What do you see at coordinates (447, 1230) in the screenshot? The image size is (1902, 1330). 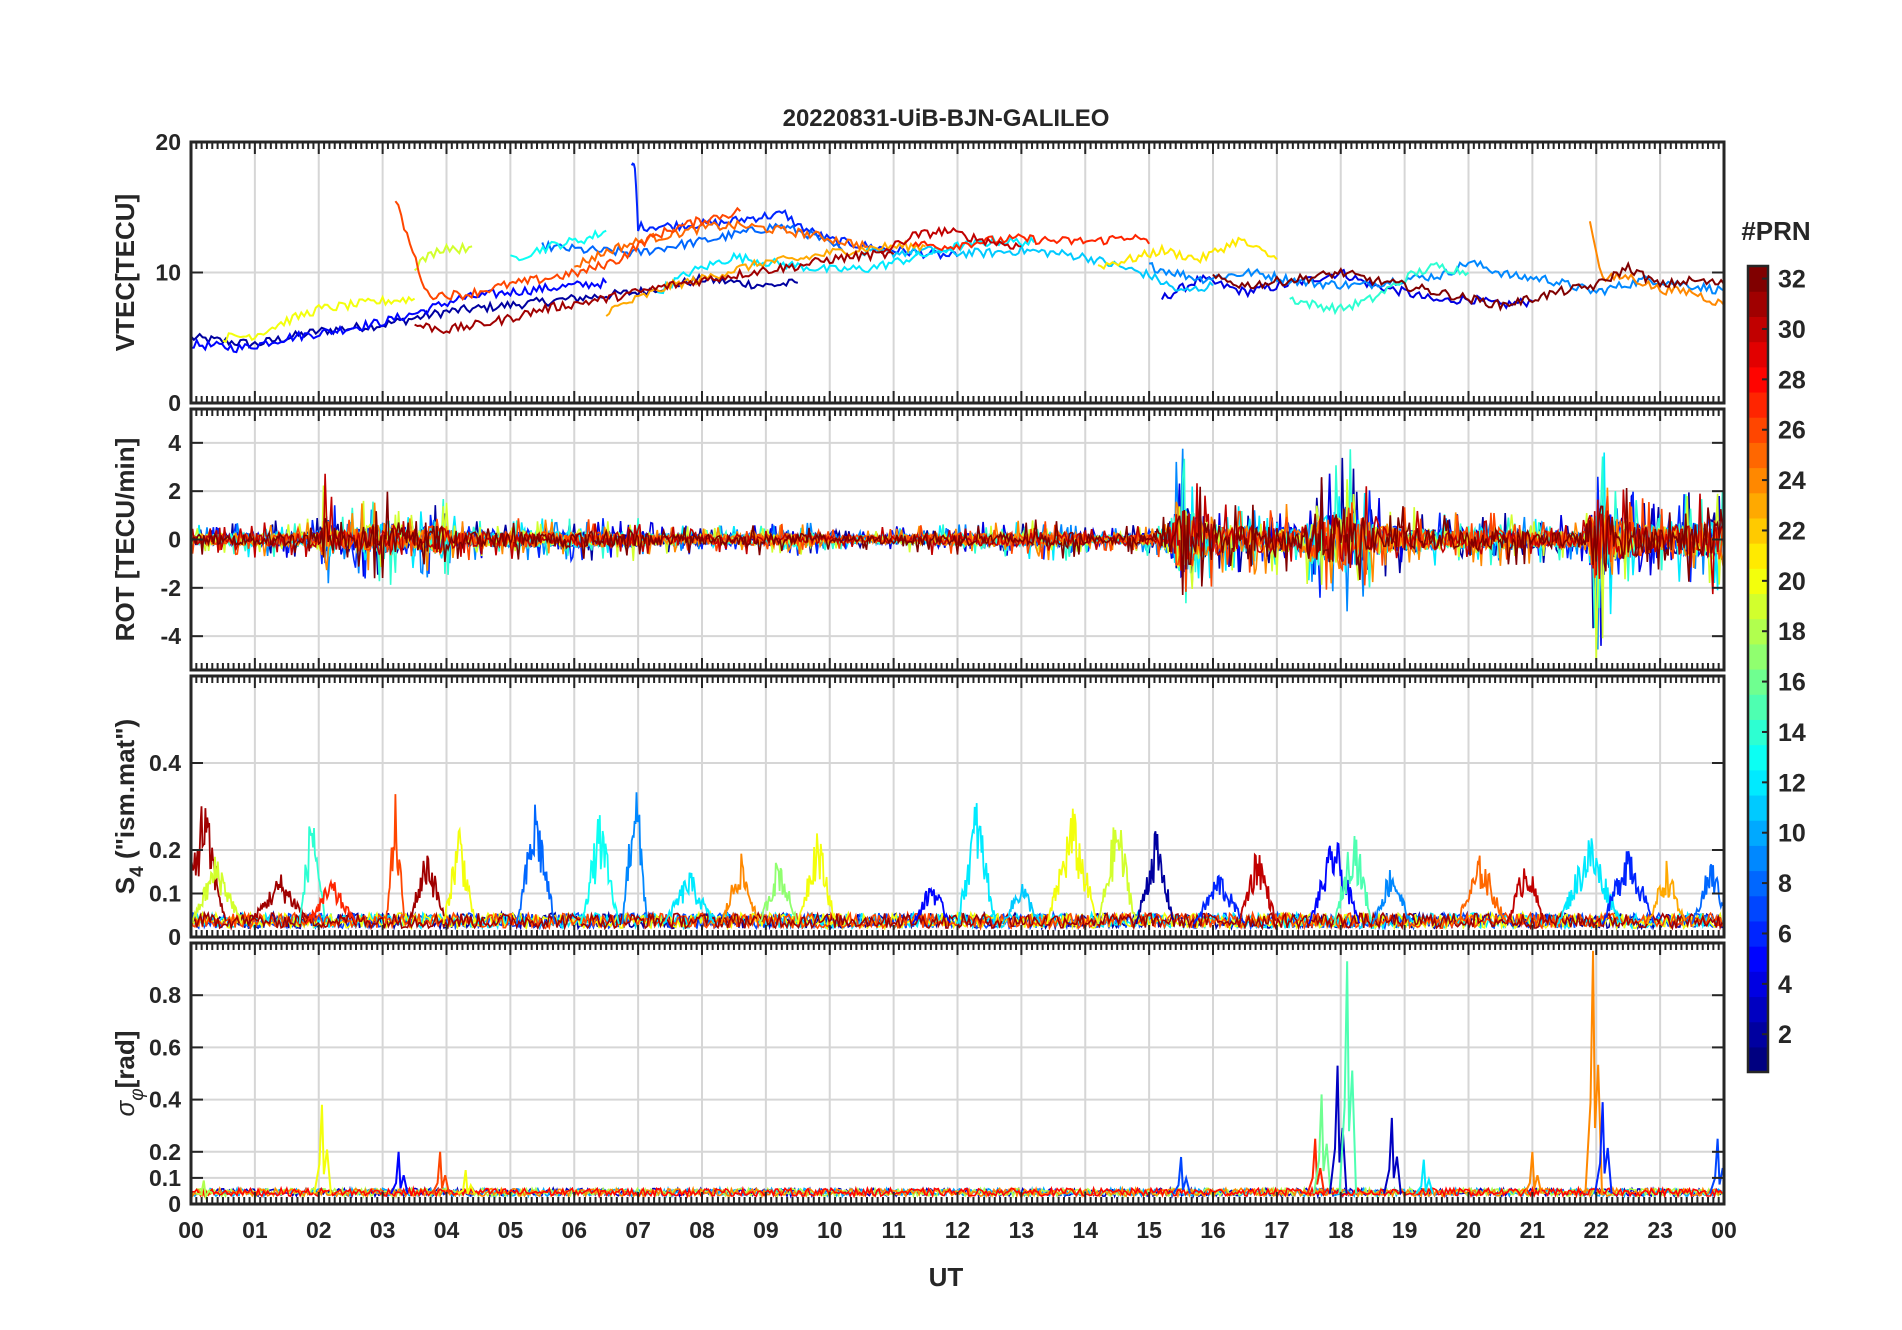 I see `x-tick-label: 04` at bounding box center [447, 1230].